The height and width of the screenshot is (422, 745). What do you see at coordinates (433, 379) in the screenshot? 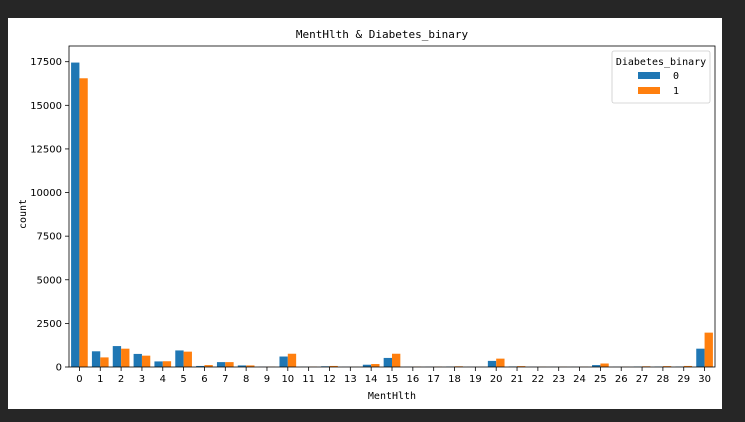
I see `x-tick-label: 17` at bounding box center [433, 379].